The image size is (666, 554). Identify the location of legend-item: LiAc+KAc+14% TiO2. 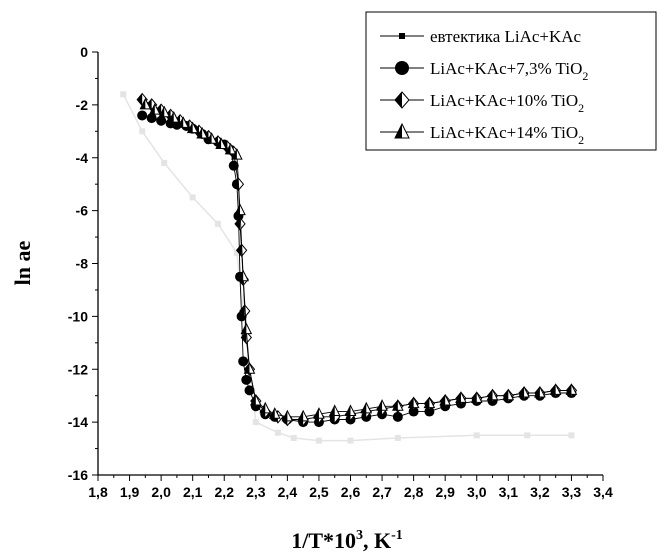
(482, 134).